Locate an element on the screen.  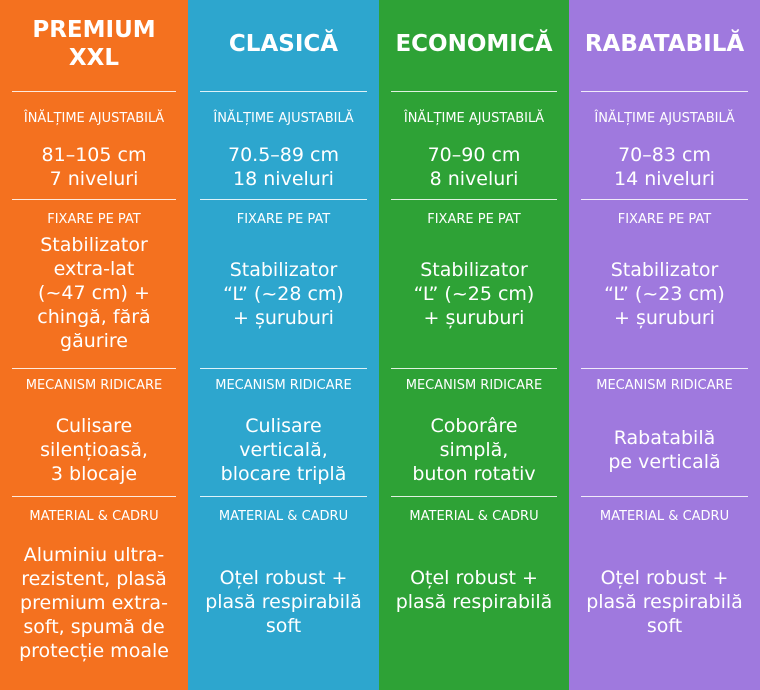
height-value: 70–90 cm 8 niveluri is located at coordinates (474, 167).